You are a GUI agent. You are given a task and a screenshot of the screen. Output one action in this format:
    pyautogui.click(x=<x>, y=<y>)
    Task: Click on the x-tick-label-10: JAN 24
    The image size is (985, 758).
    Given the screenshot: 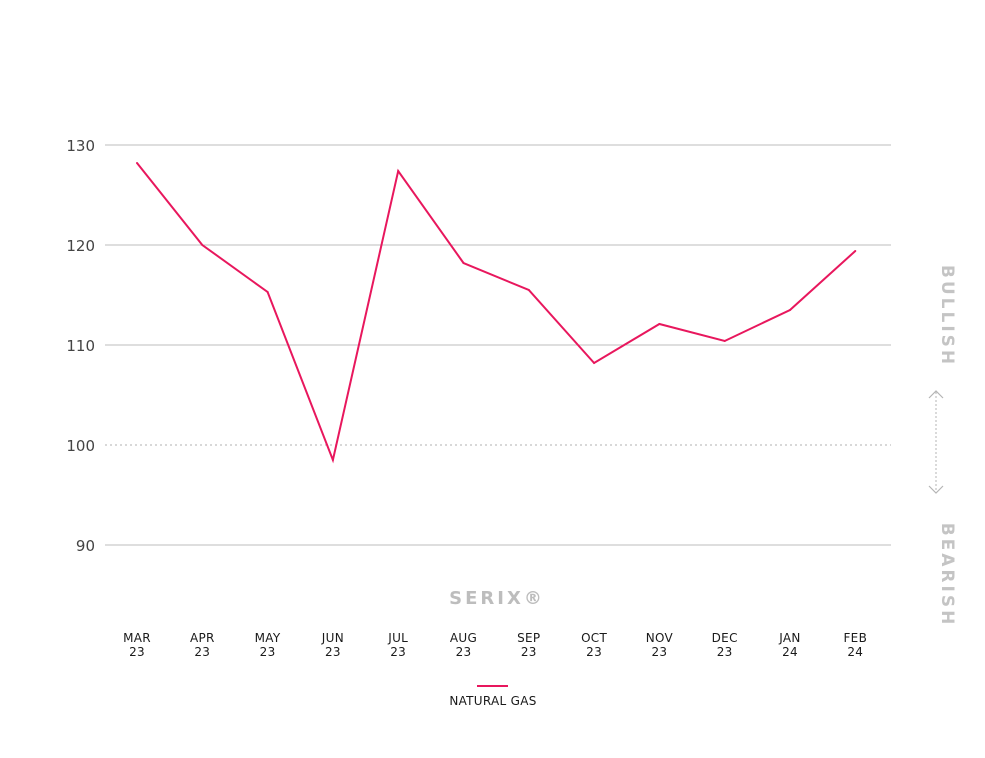 What is the action you would take?
    pyautogui.click(x=789, y=645)
    